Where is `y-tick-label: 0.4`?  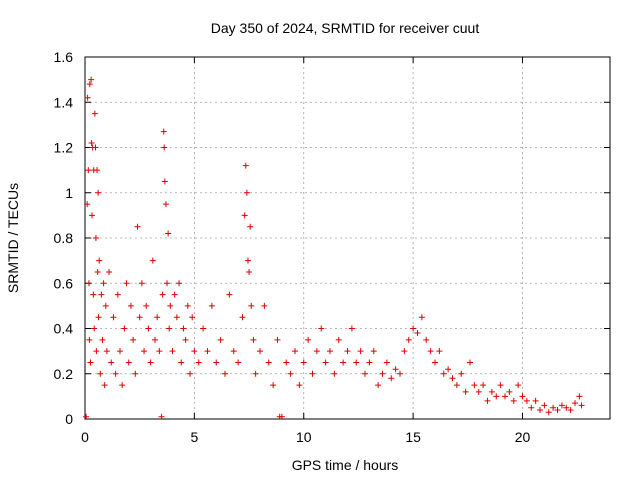
y-tick-label: 0.4 is located at coordinates (64, 329).